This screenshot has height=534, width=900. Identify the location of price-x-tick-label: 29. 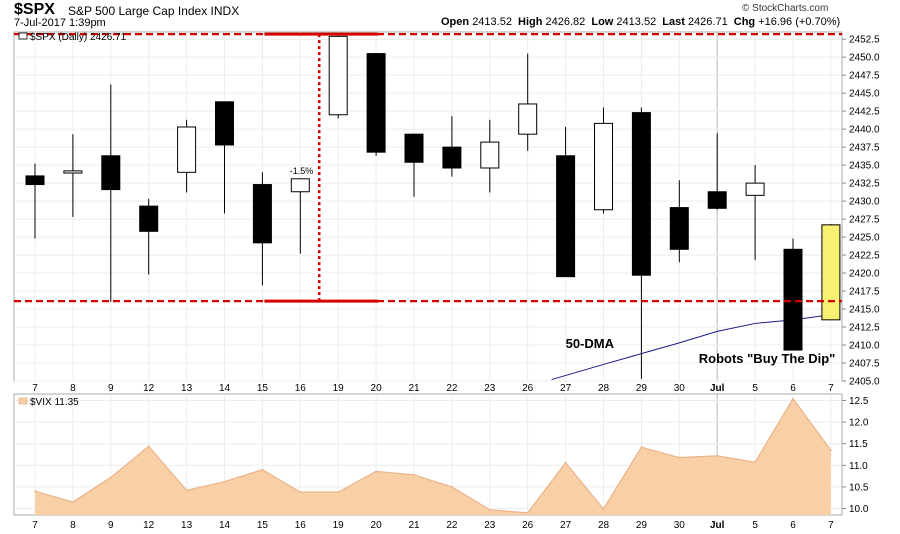
(642, 388).